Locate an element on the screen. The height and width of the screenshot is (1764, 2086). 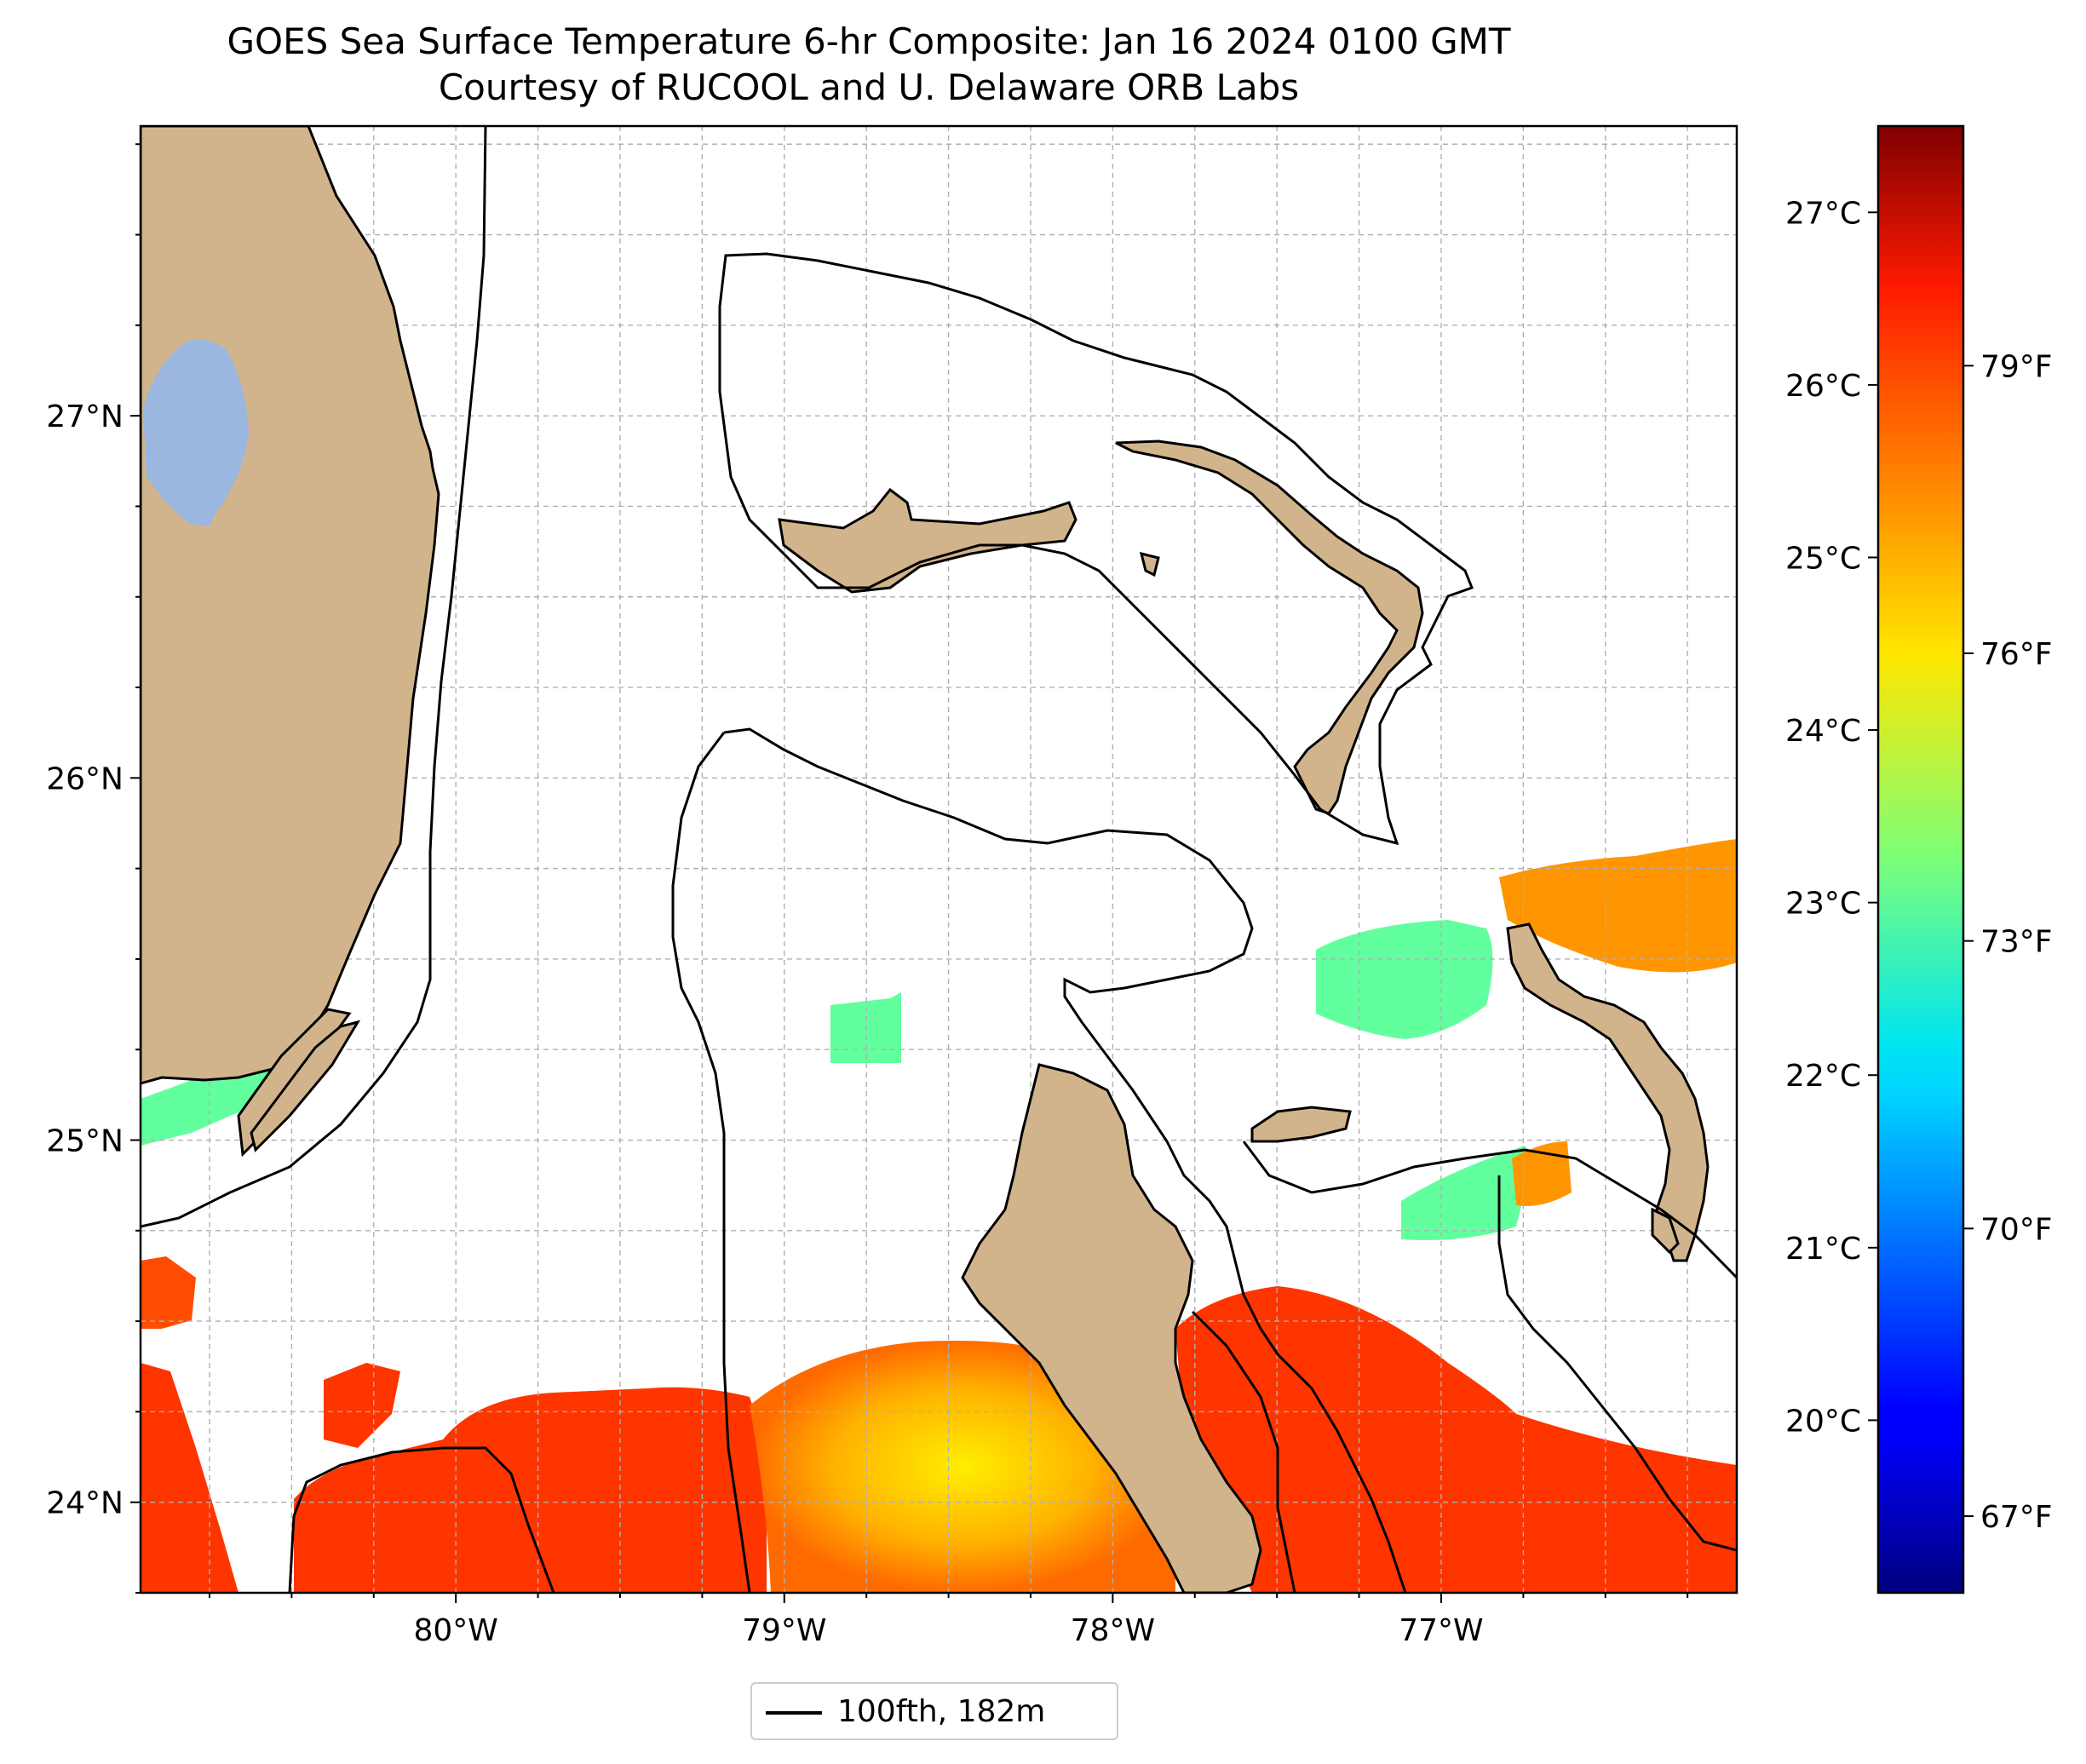
celsius-tick-label: 23°C is located at coordinates (1823, 904).